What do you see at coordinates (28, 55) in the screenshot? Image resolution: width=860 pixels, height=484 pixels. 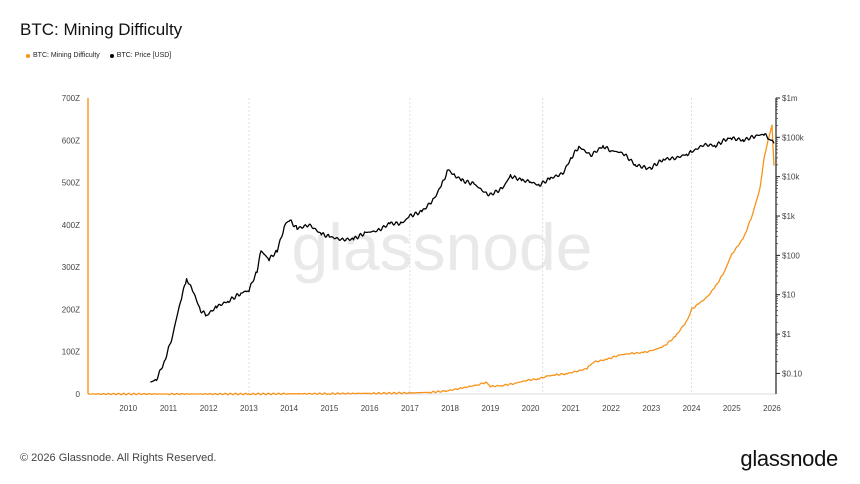 I see `legend-dot-difficulty` at bounding box center [28, 55].